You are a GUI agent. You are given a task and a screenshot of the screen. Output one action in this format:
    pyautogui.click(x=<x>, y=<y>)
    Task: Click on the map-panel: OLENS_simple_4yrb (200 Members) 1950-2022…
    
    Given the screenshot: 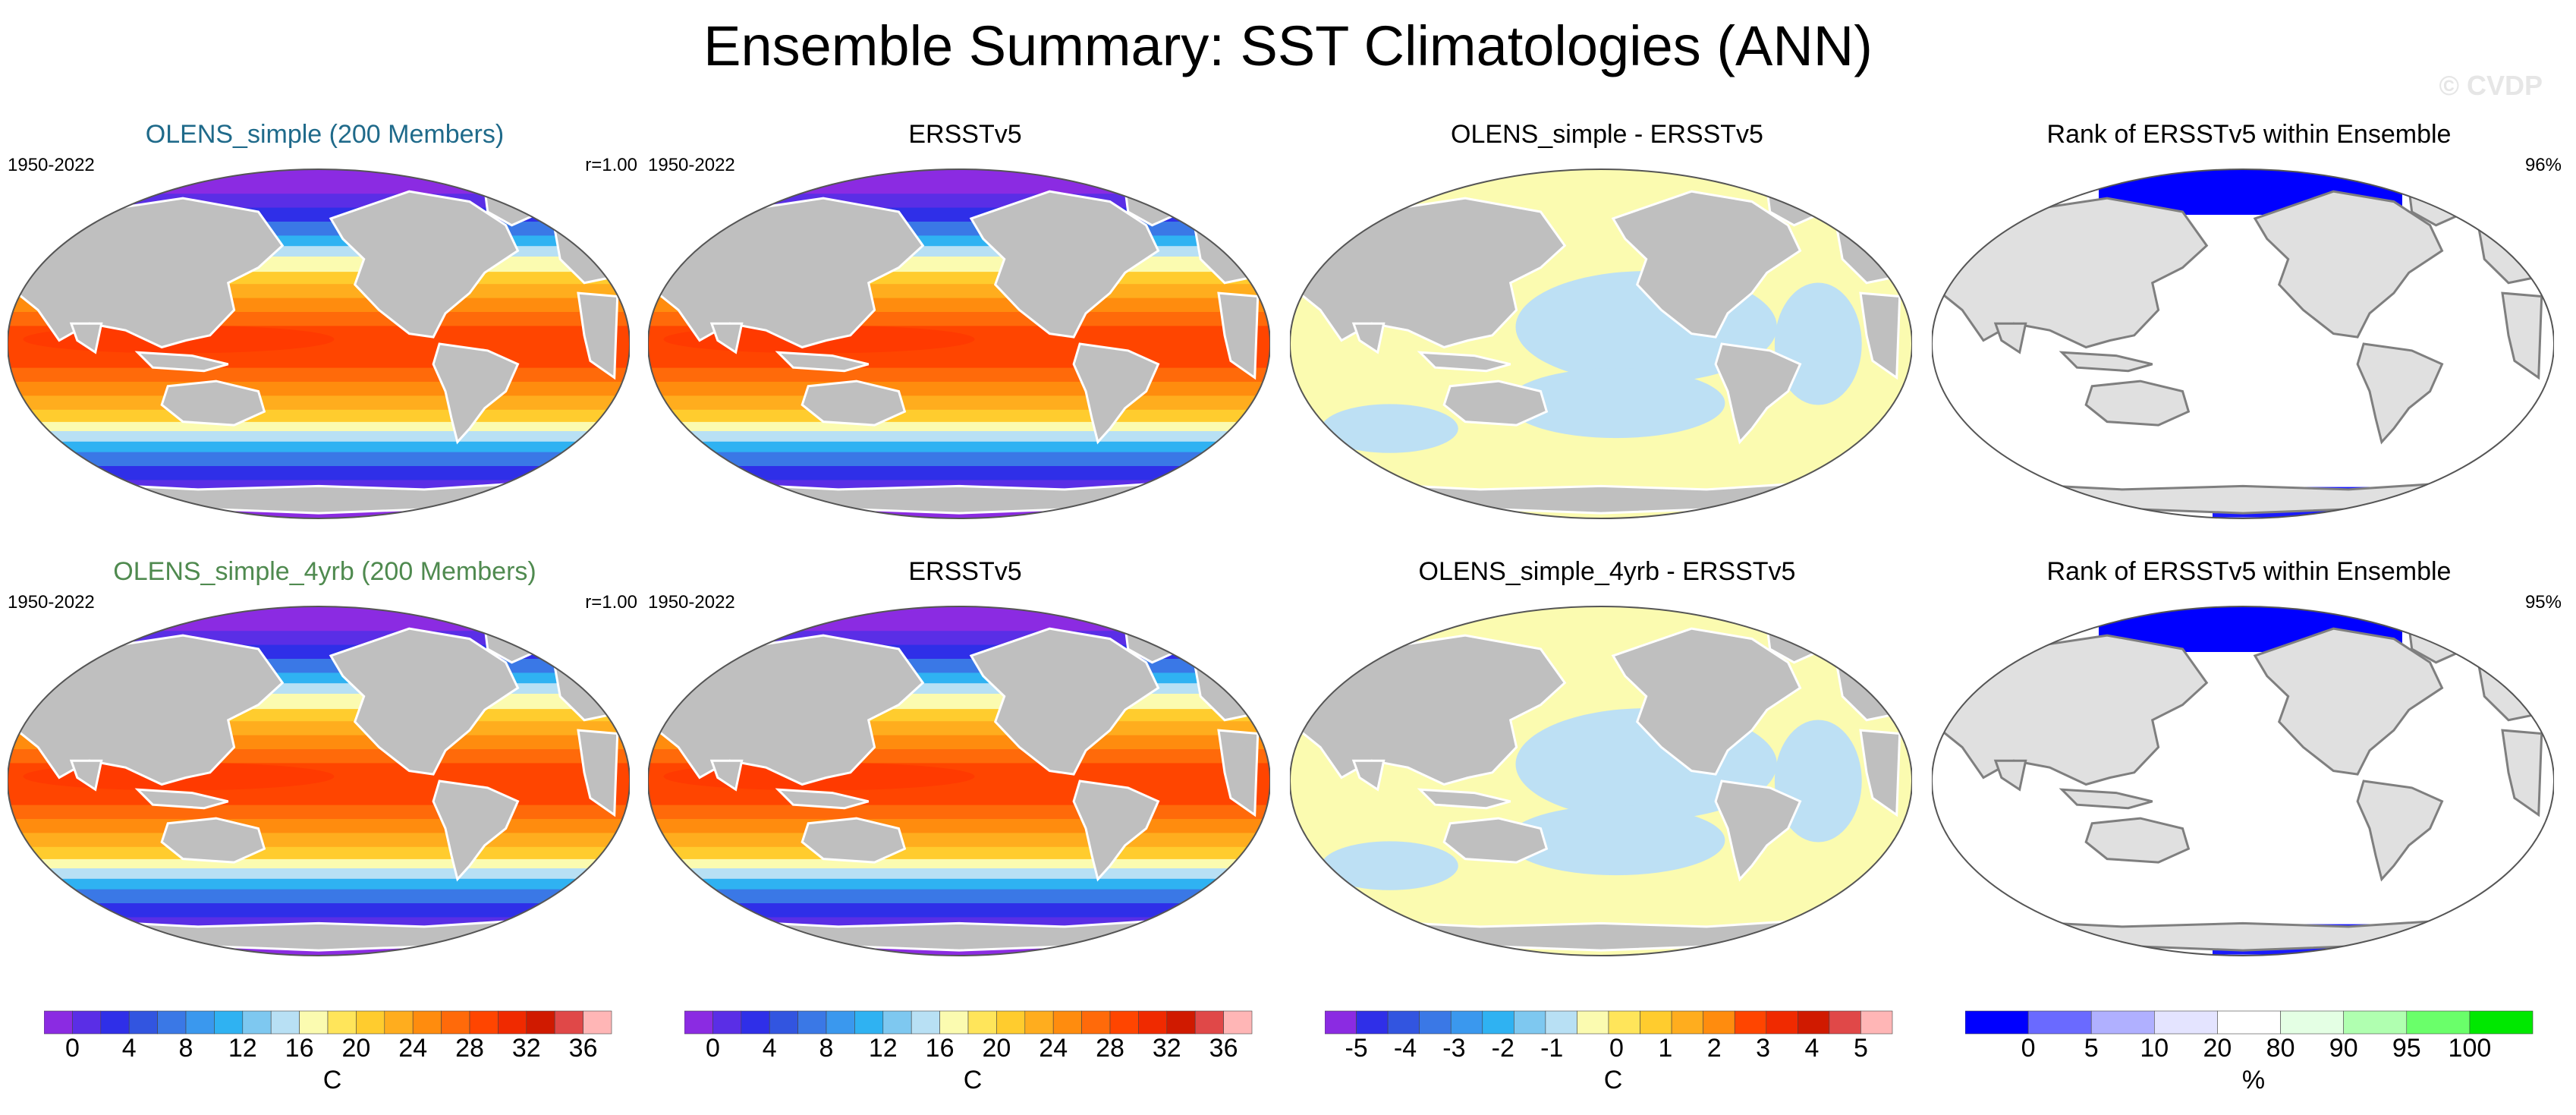 What is the action you would take?
    pyautogui.click(x=325, y=769)
    